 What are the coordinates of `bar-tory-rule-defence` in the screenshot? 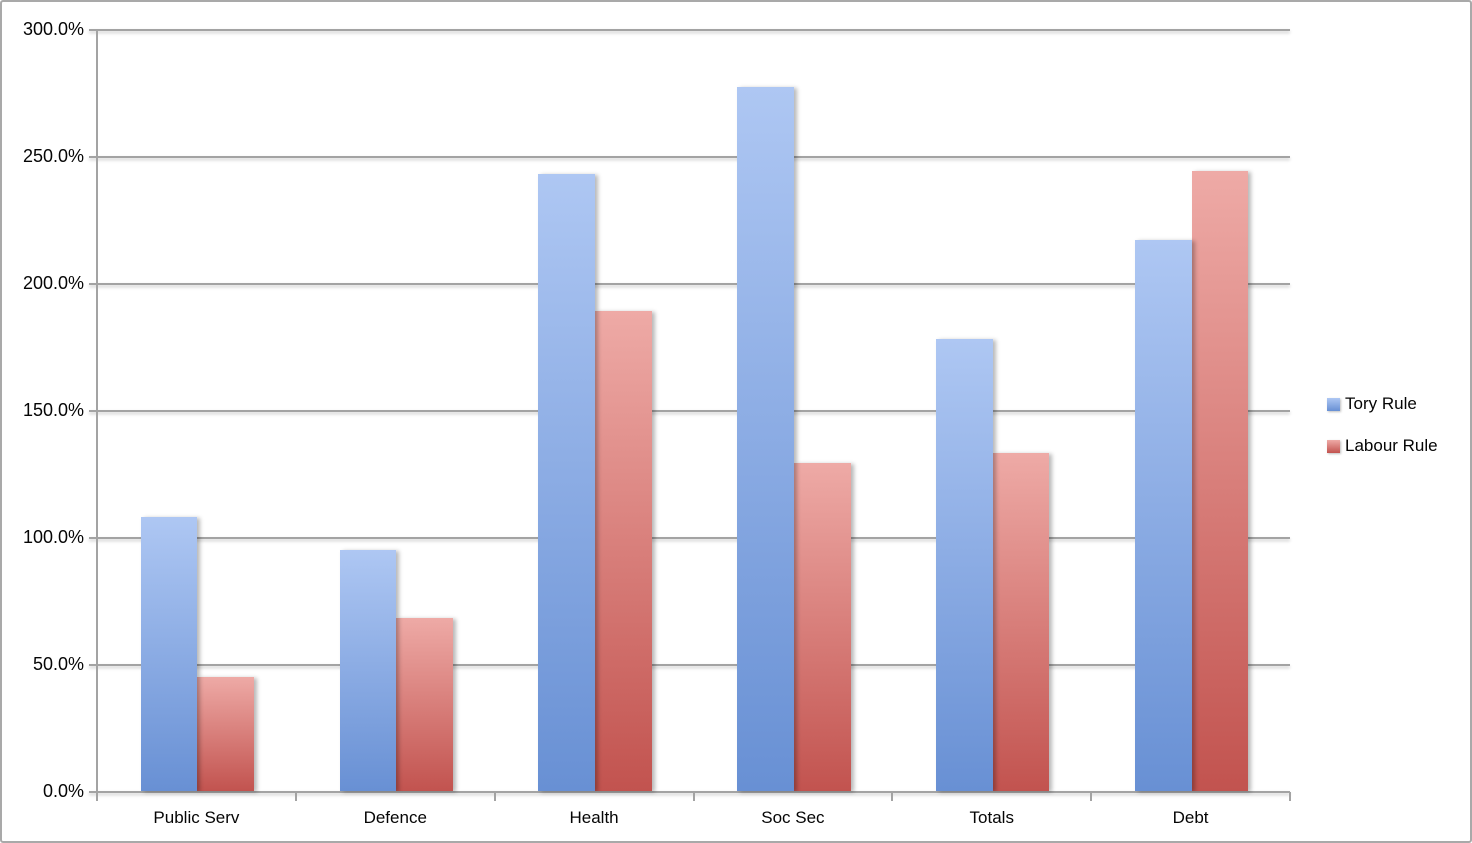 It's located at (368, 670).